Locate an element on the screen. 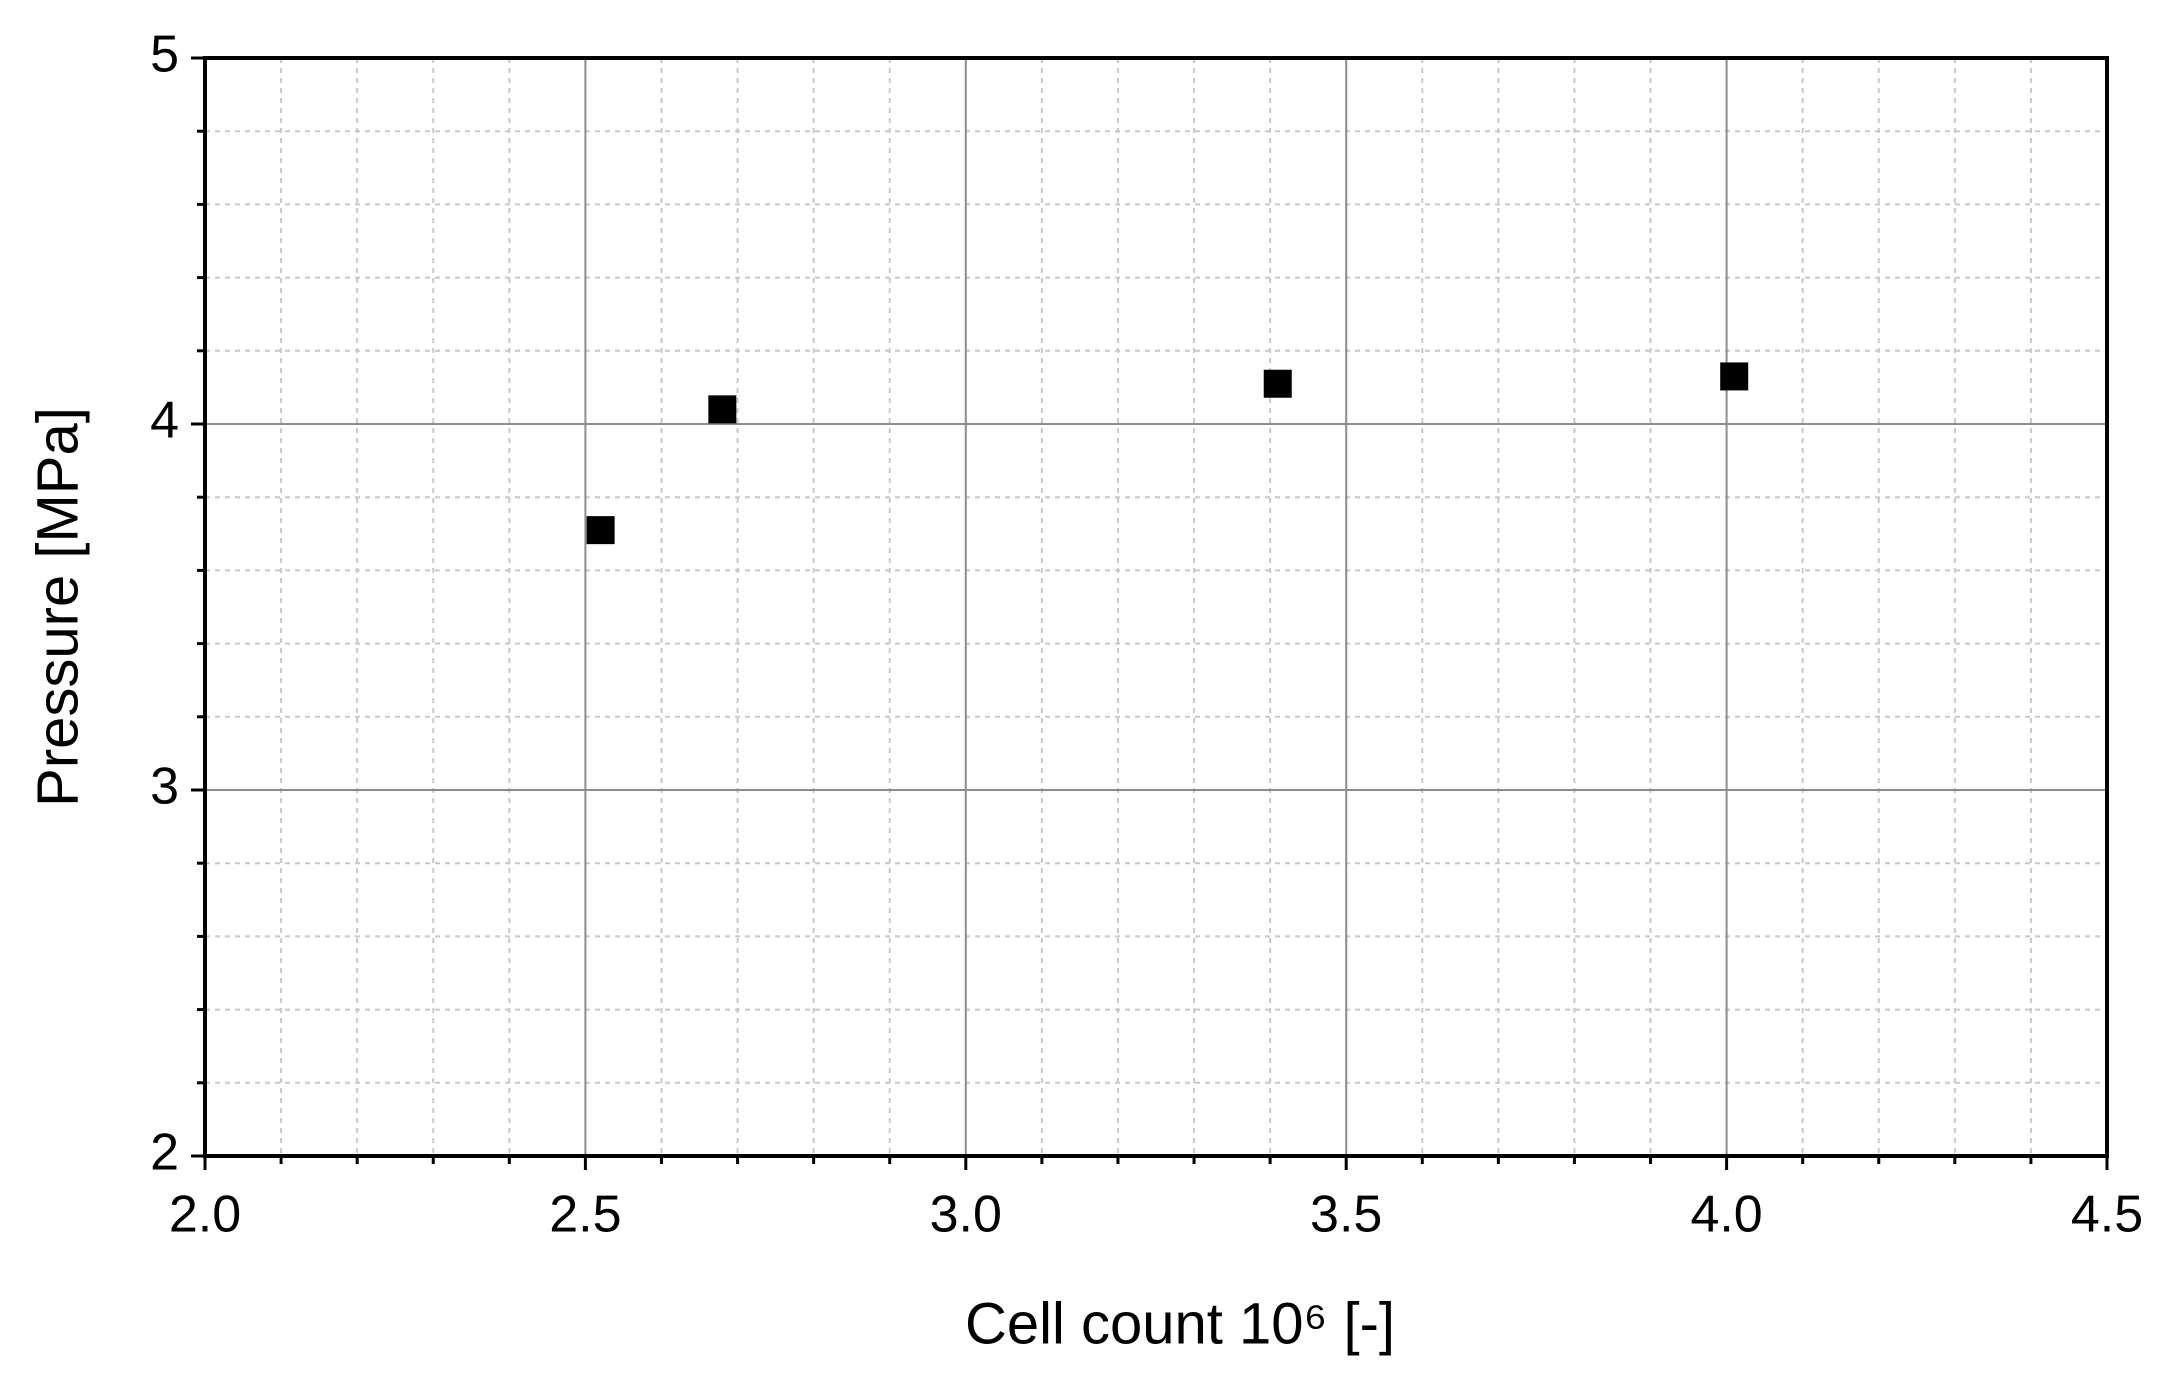 The image size is (2164, 1397). y-tick-label: 5 is located at coordinates (164, 55).